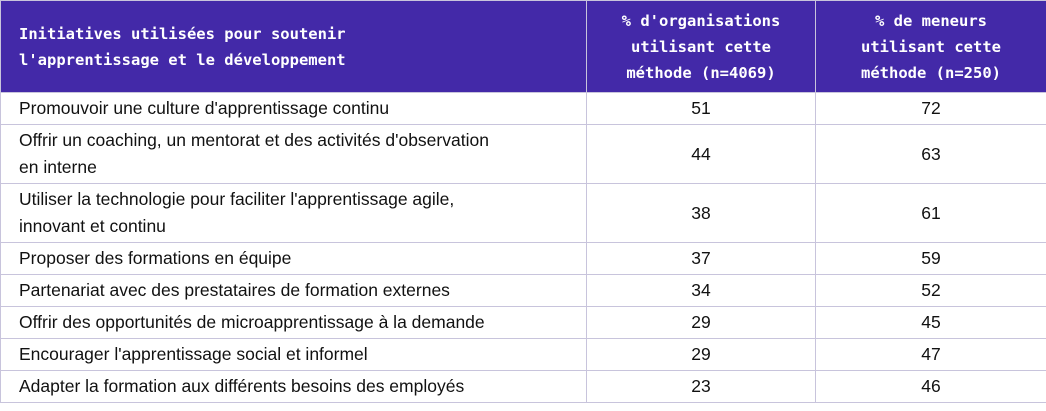  Describe the element at coordinates (930, 354) in the screenshot. I see `leaders-percent-cell: 47` at that location.